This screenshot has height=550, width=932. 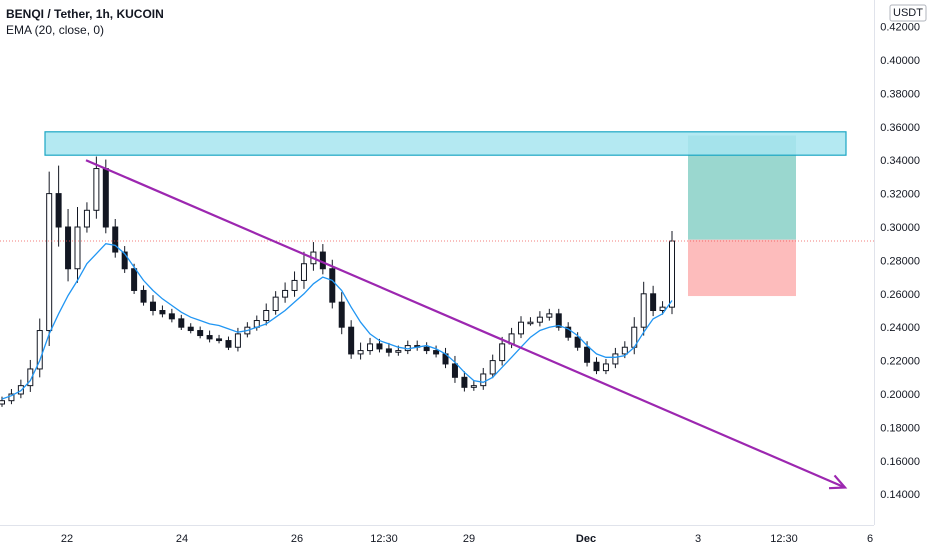 I want to click on currency-label: USDT, so click(x=908, y=13).